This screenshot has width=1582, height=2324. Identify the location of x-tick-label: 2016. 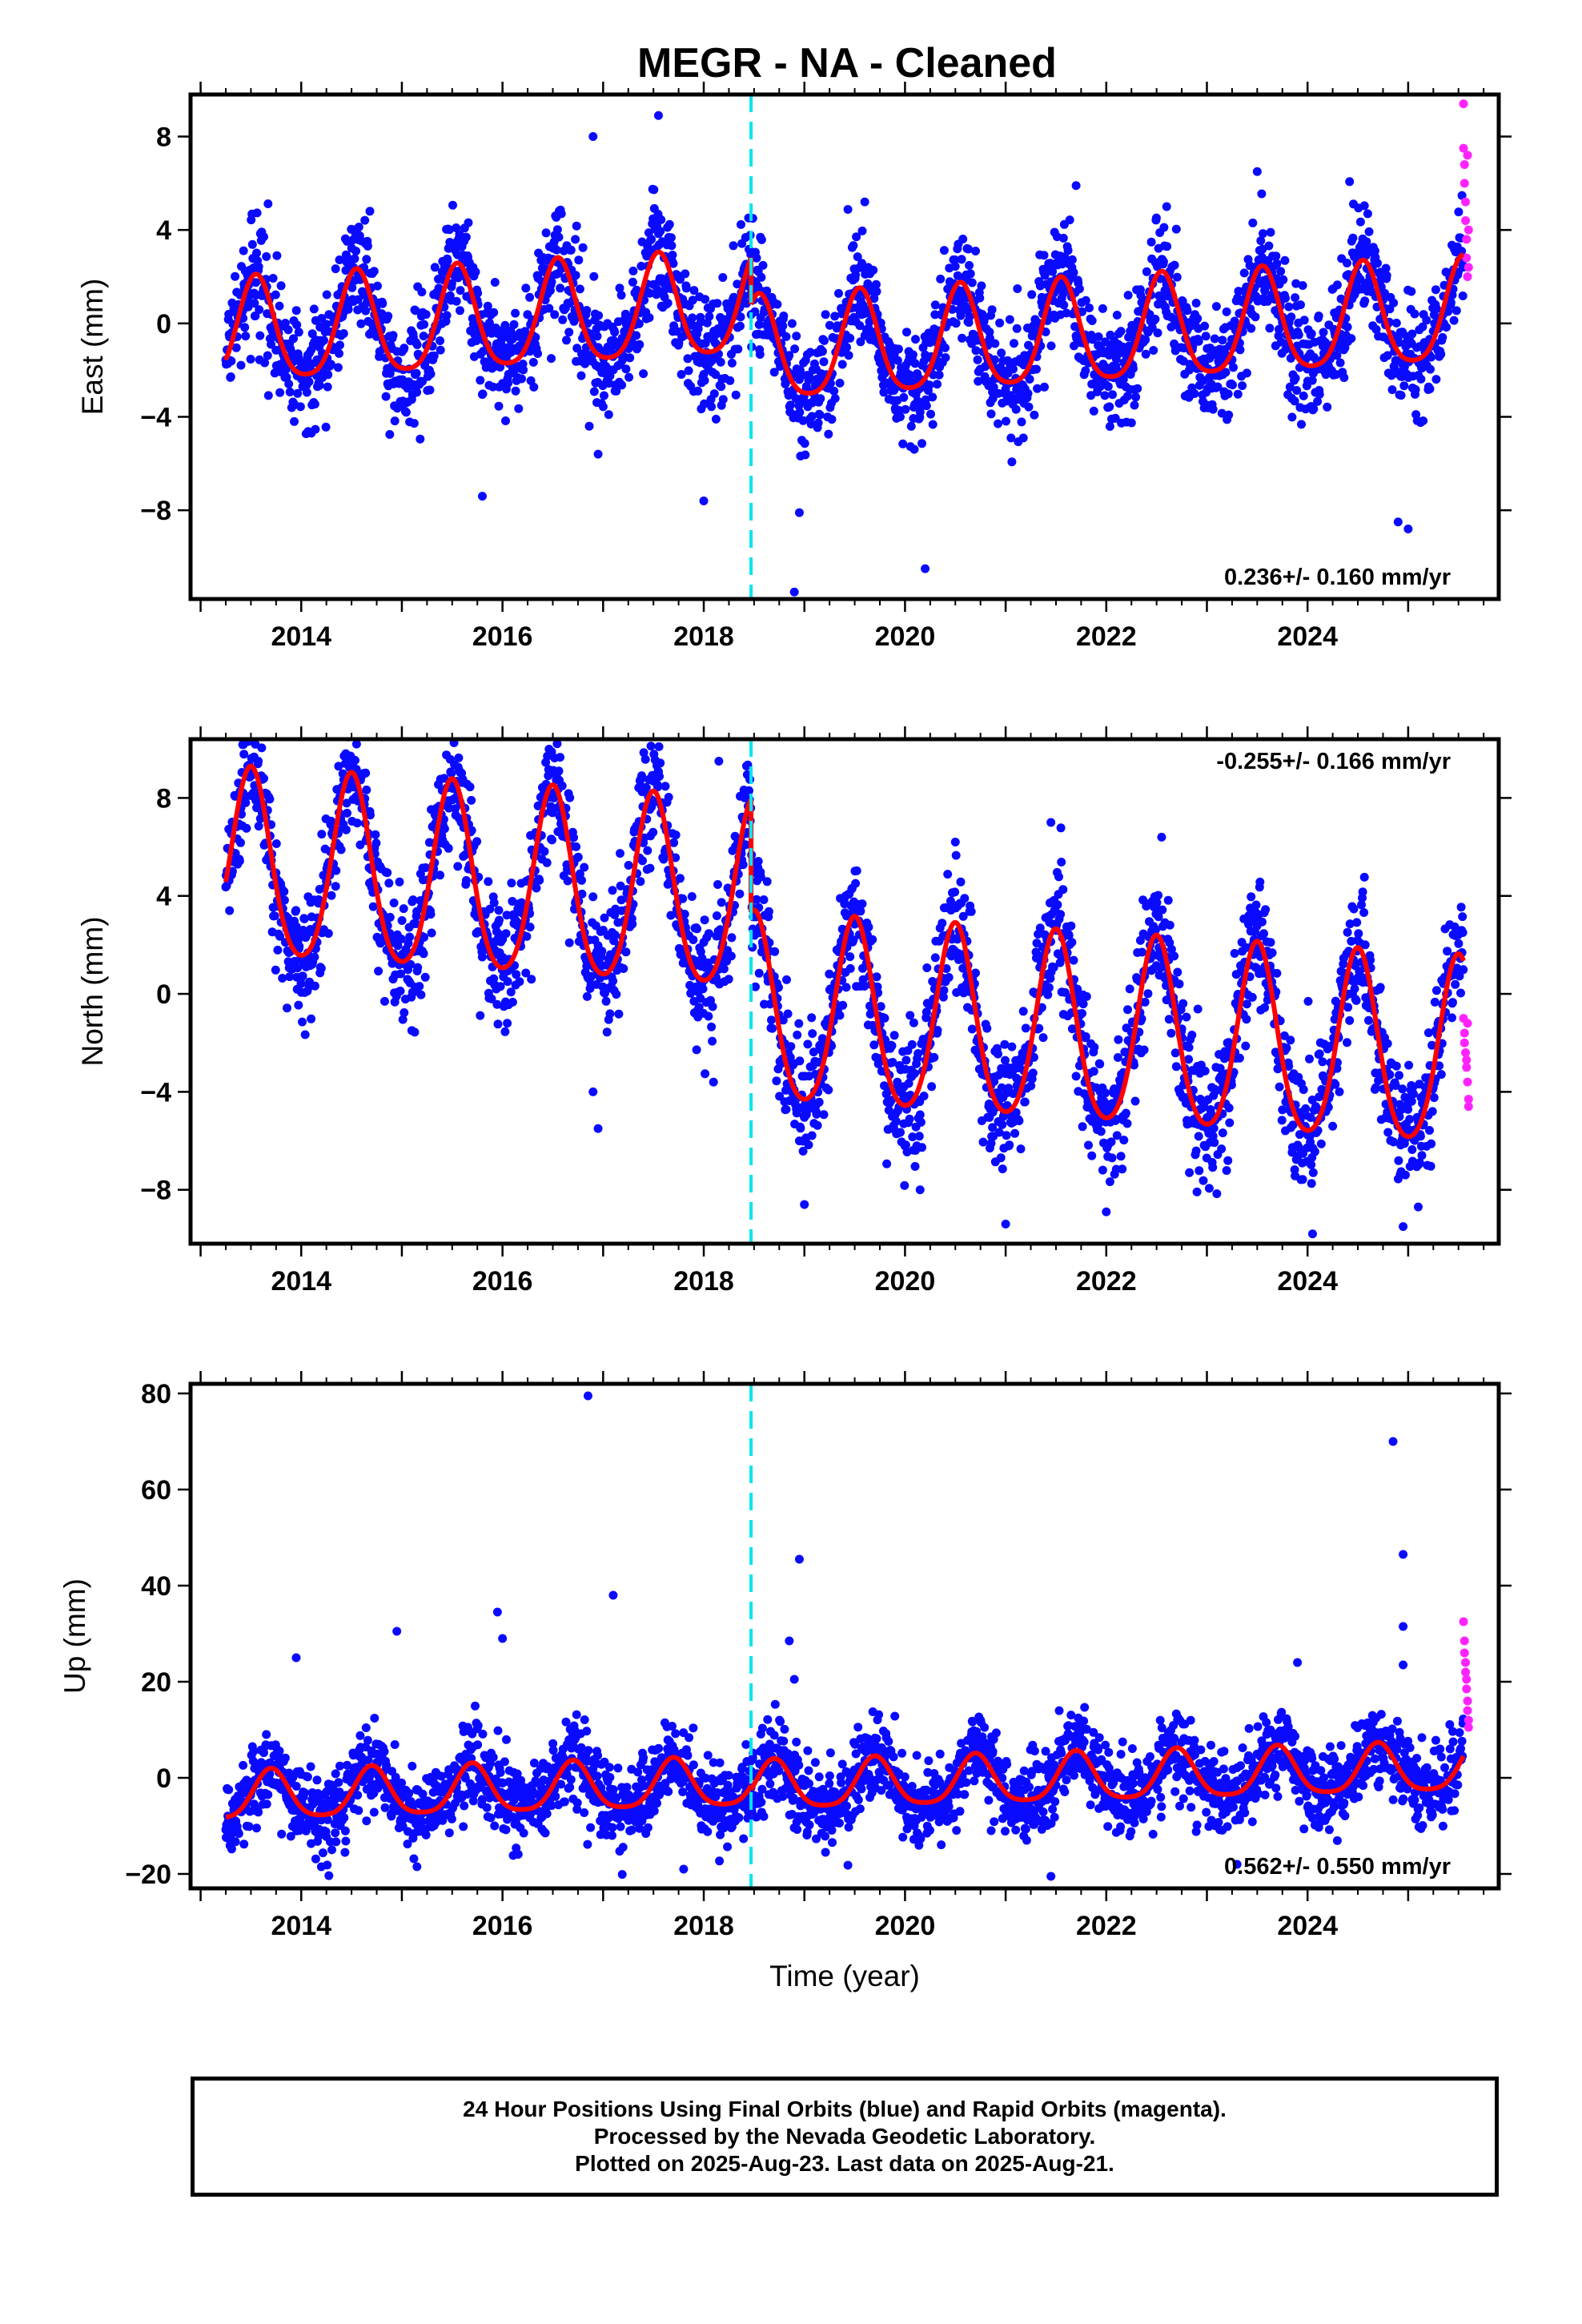
(502, 636).